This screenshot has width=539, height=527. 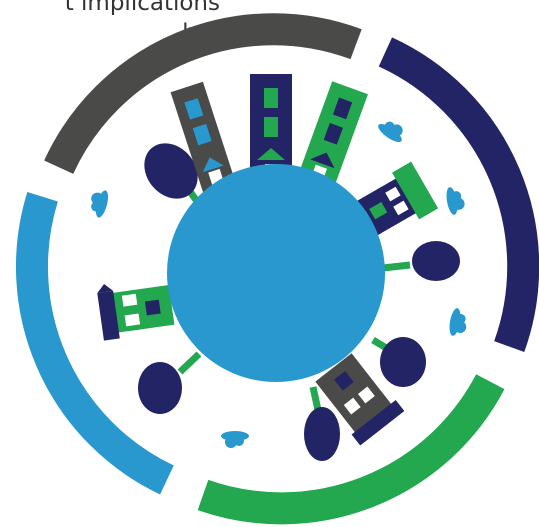 What do you see at coordinates (360, 399) in the screenshot?
I see `building-grey-bottom` at bounding box center [360, 399].